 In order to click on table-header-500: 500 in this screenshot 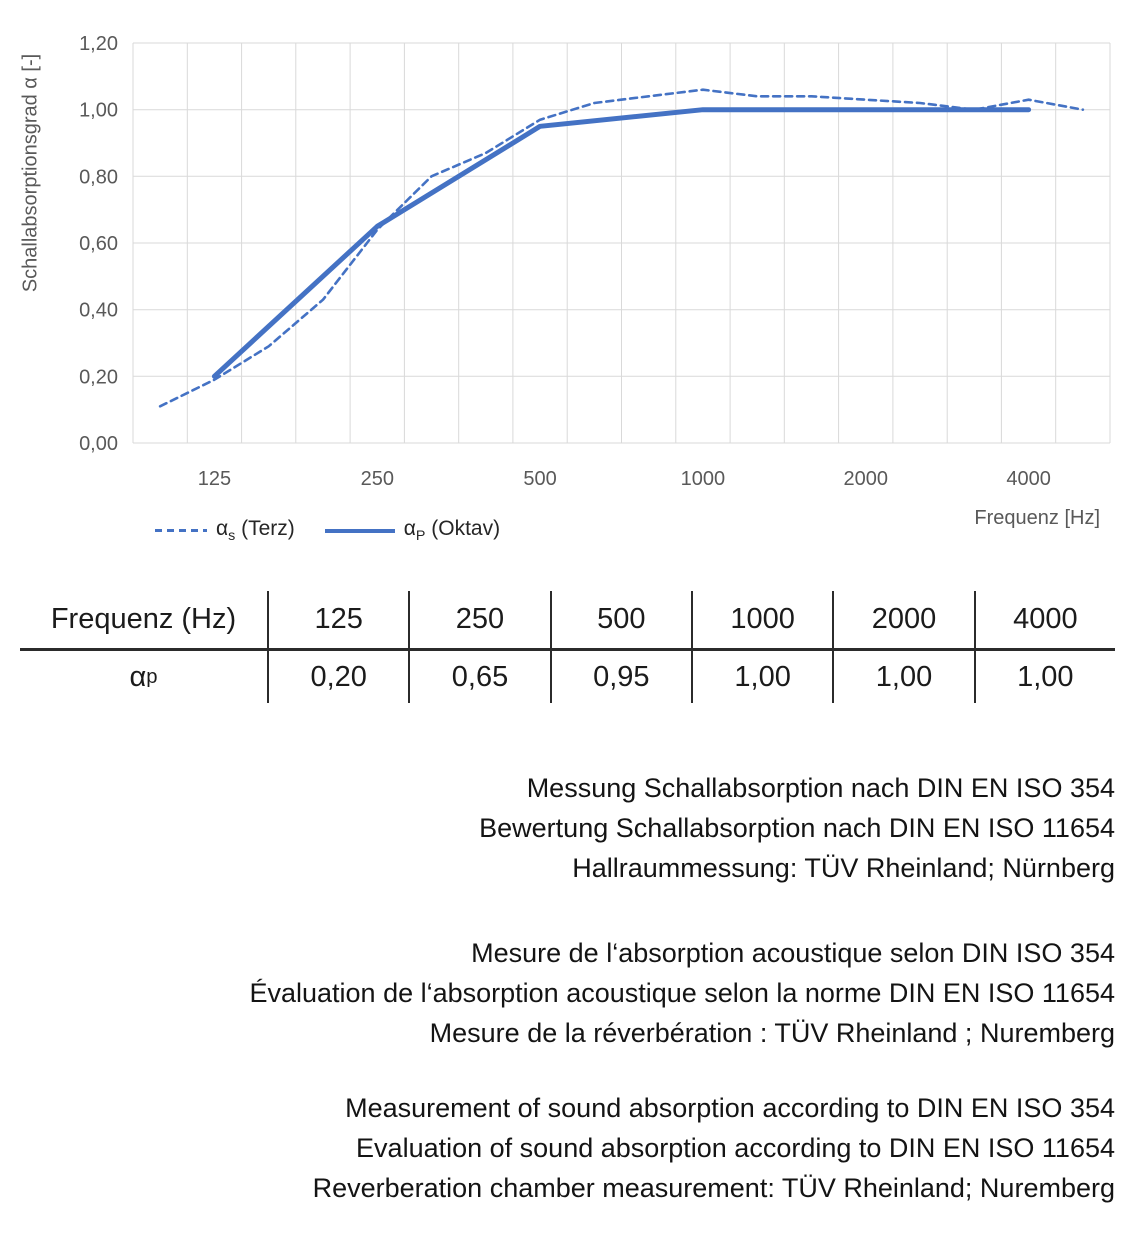, I will do `click(620, 619)`.